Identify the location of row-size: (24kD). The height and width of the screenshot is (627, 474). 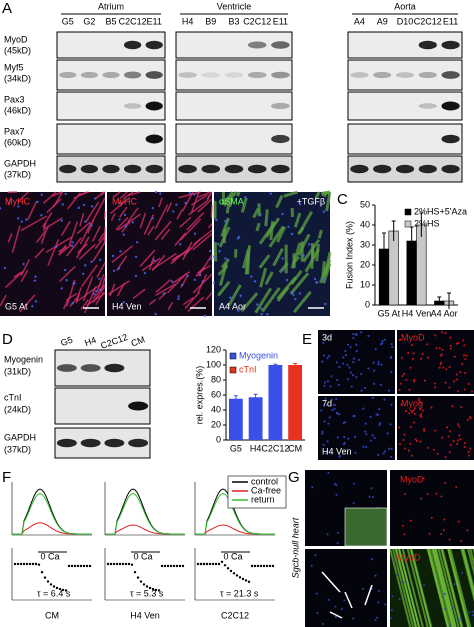
(17, 409).